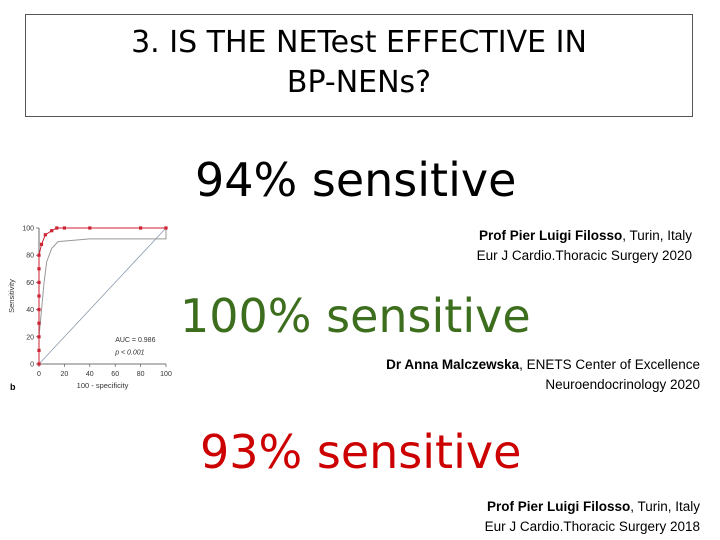 The width and height of the screenshot is (720, 540). I want to click on citation-1-rest: , Turin, Italy, so click(657, 235).